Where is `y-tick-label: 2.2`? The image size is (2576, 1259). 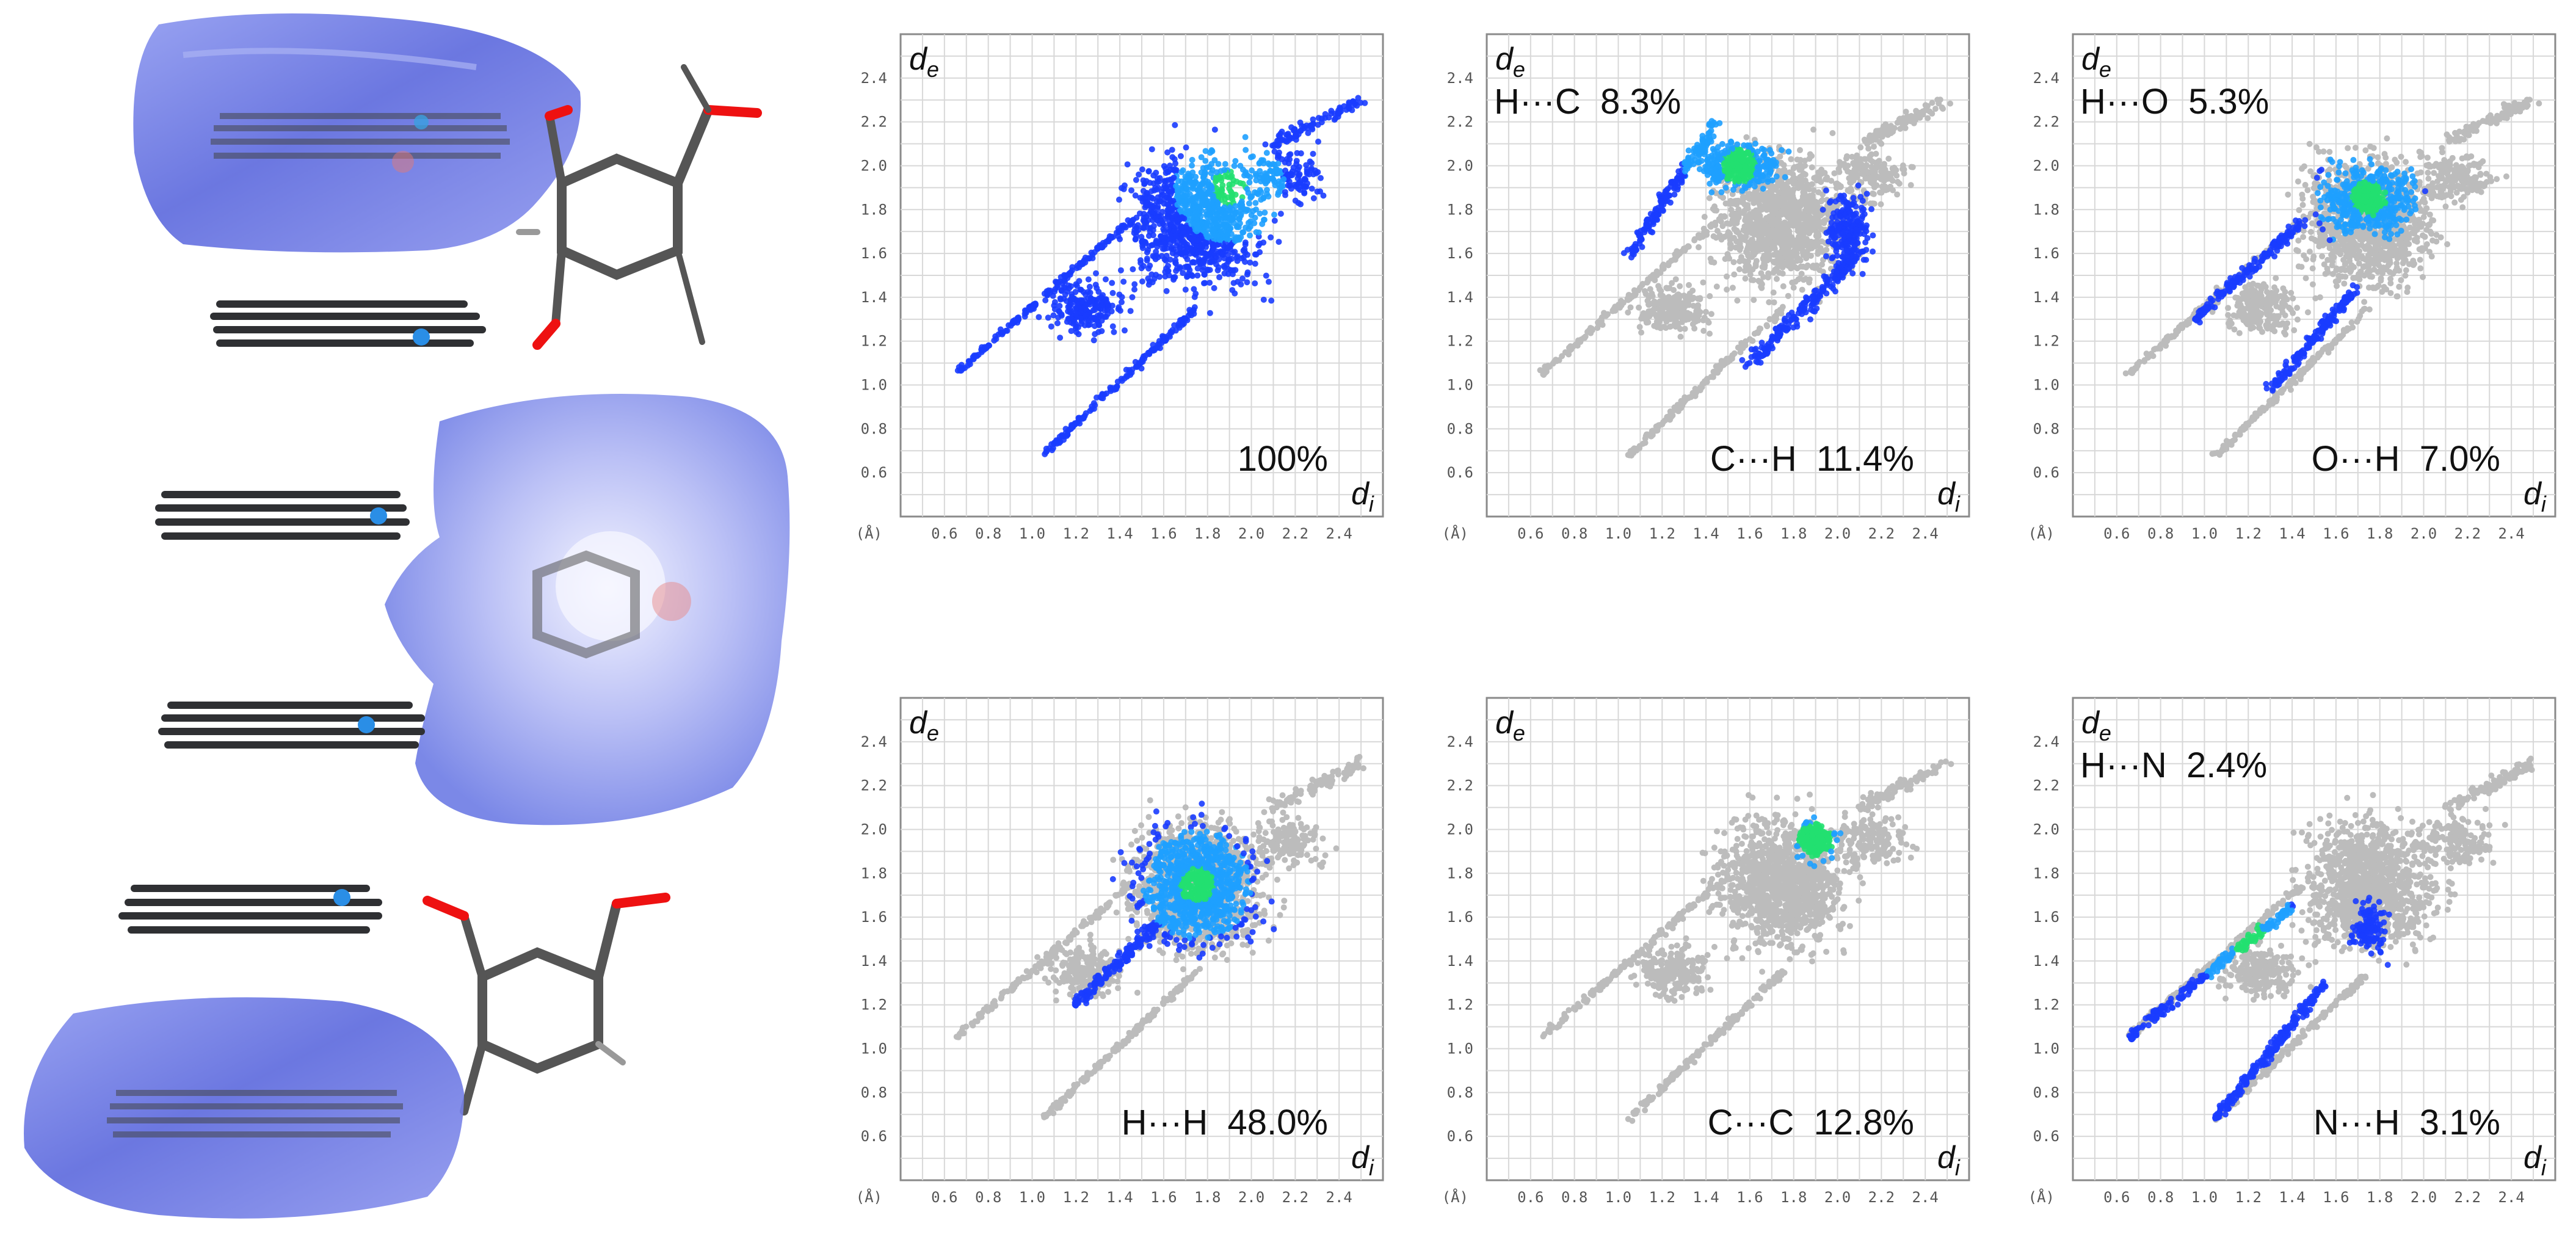 y-tick-label: 2.2 is located at coordinates (1460, 123).